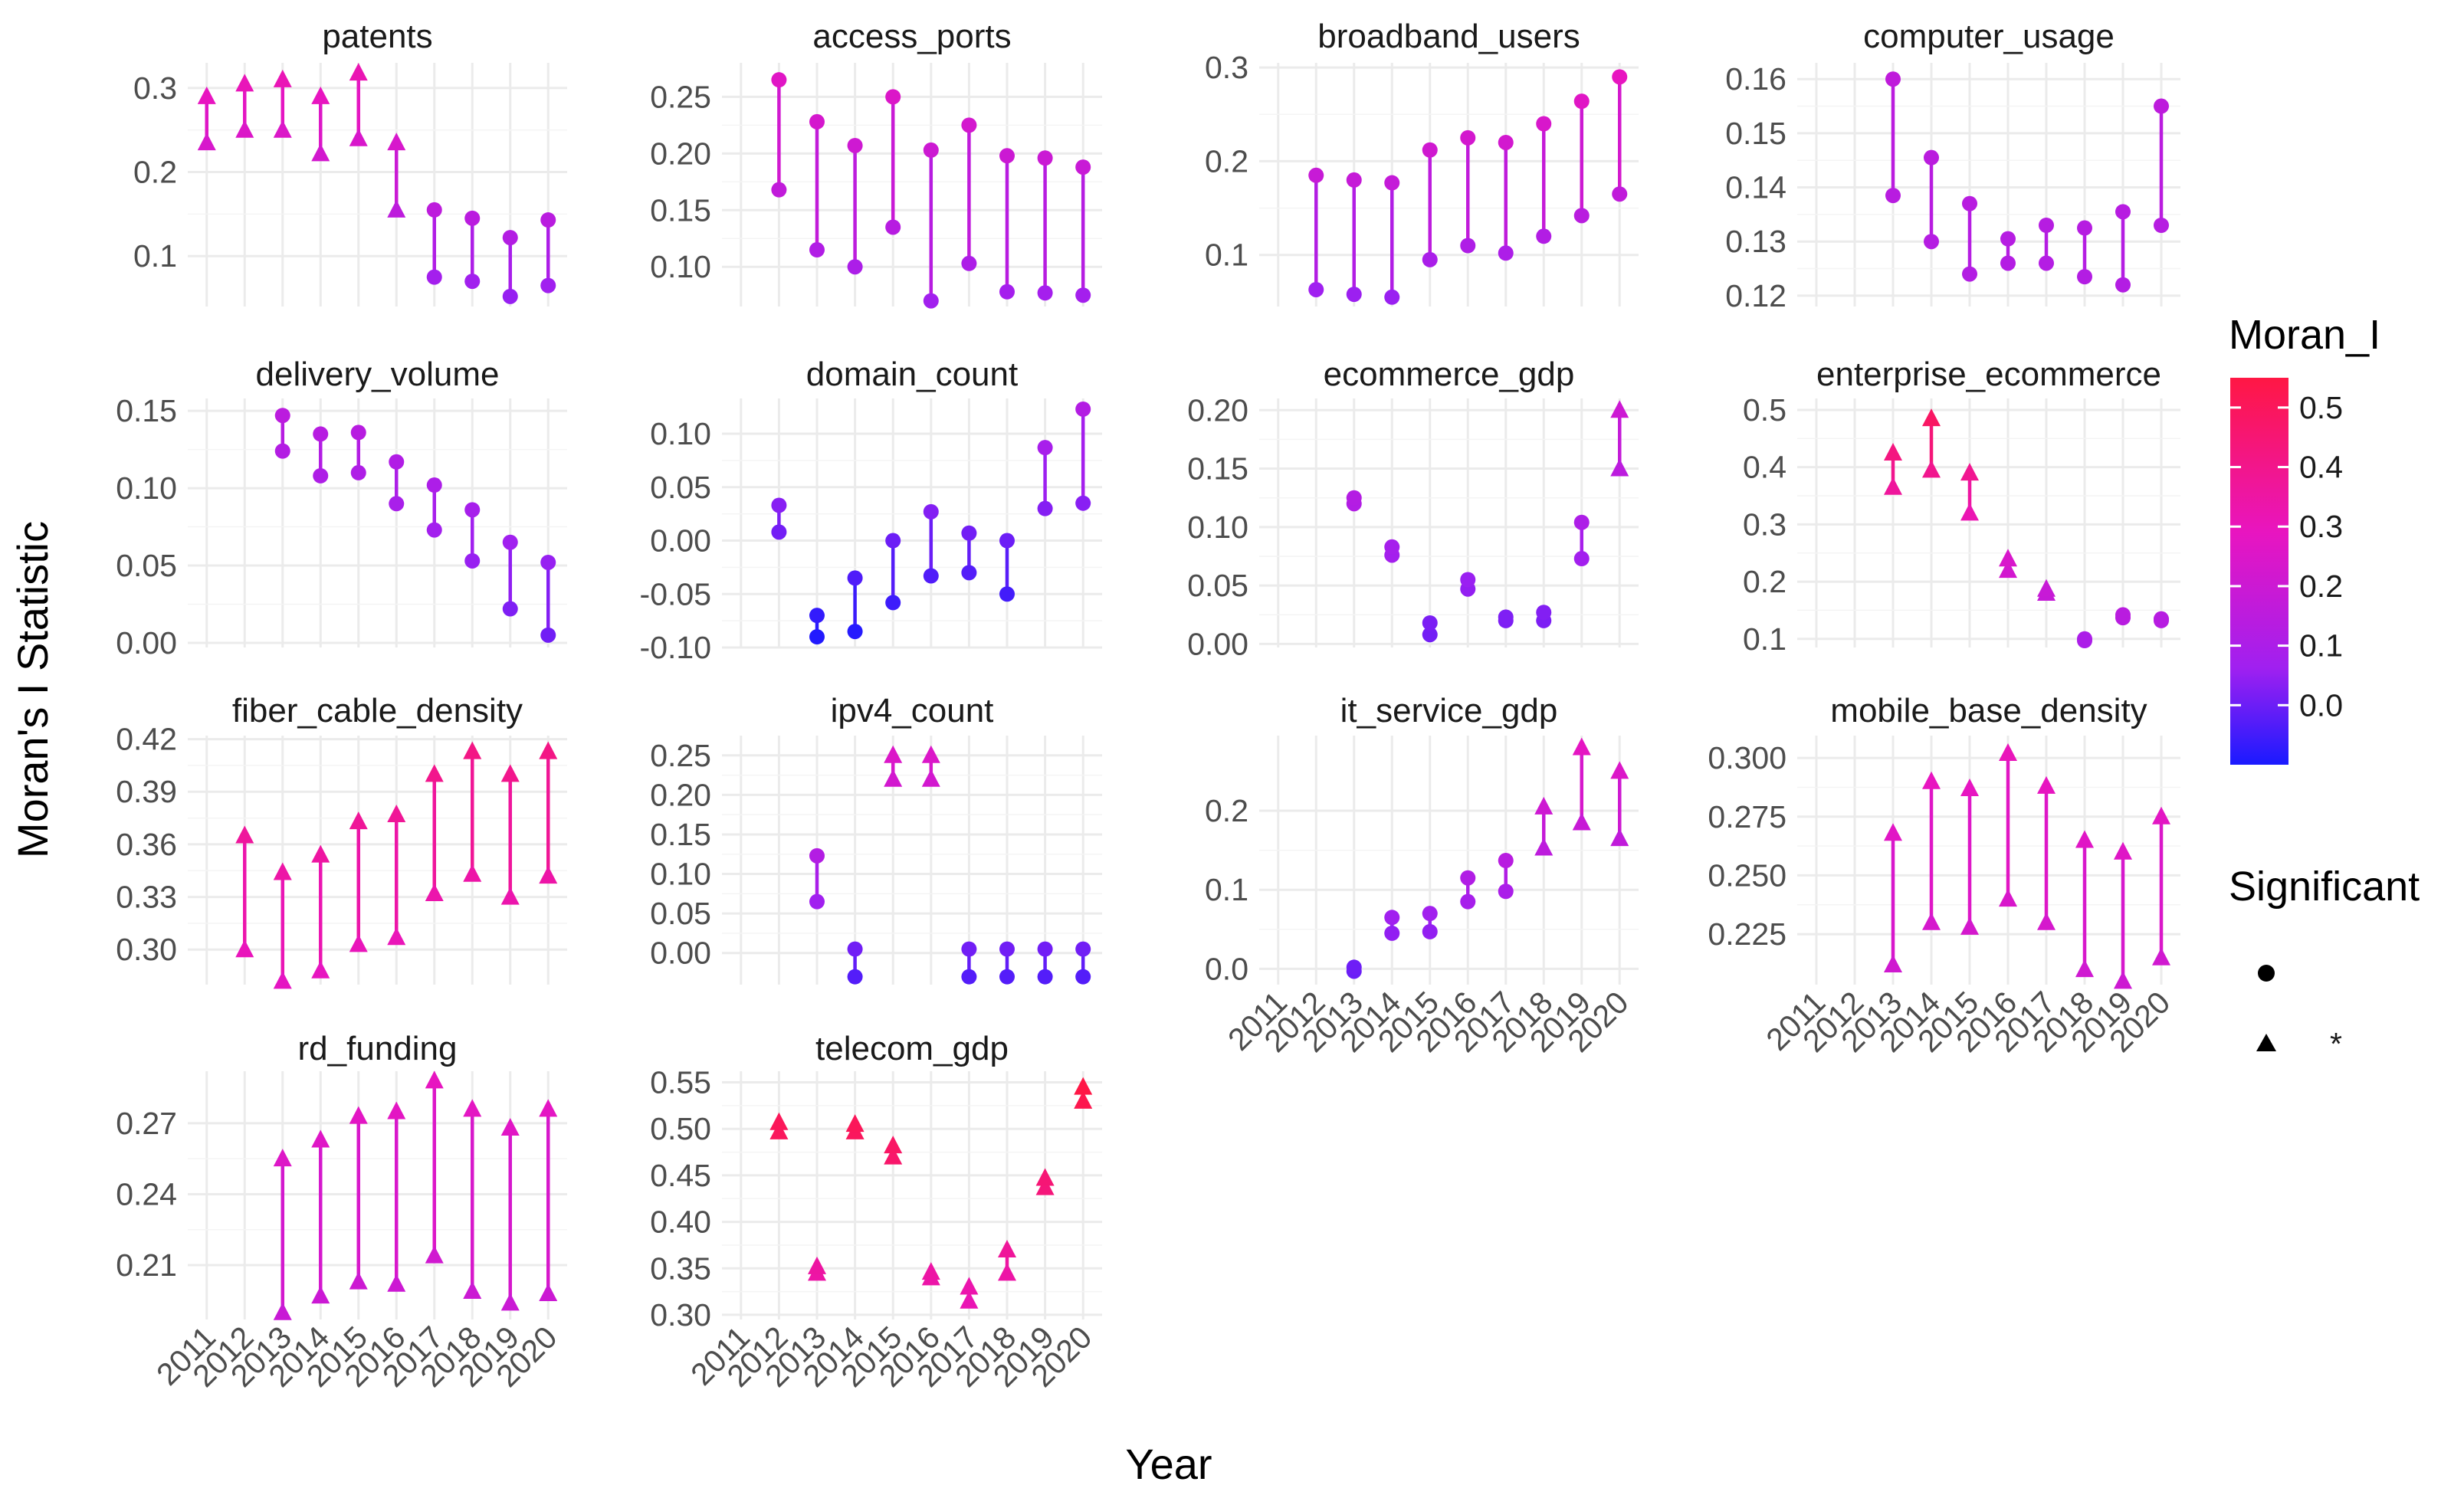 The height and width of the screenshot is (1508, 2464). What do you see at coordinates (1755, 187) in the screenshot?
I see `y-tick-label: 0.14` at bounding box center [1755, 187].